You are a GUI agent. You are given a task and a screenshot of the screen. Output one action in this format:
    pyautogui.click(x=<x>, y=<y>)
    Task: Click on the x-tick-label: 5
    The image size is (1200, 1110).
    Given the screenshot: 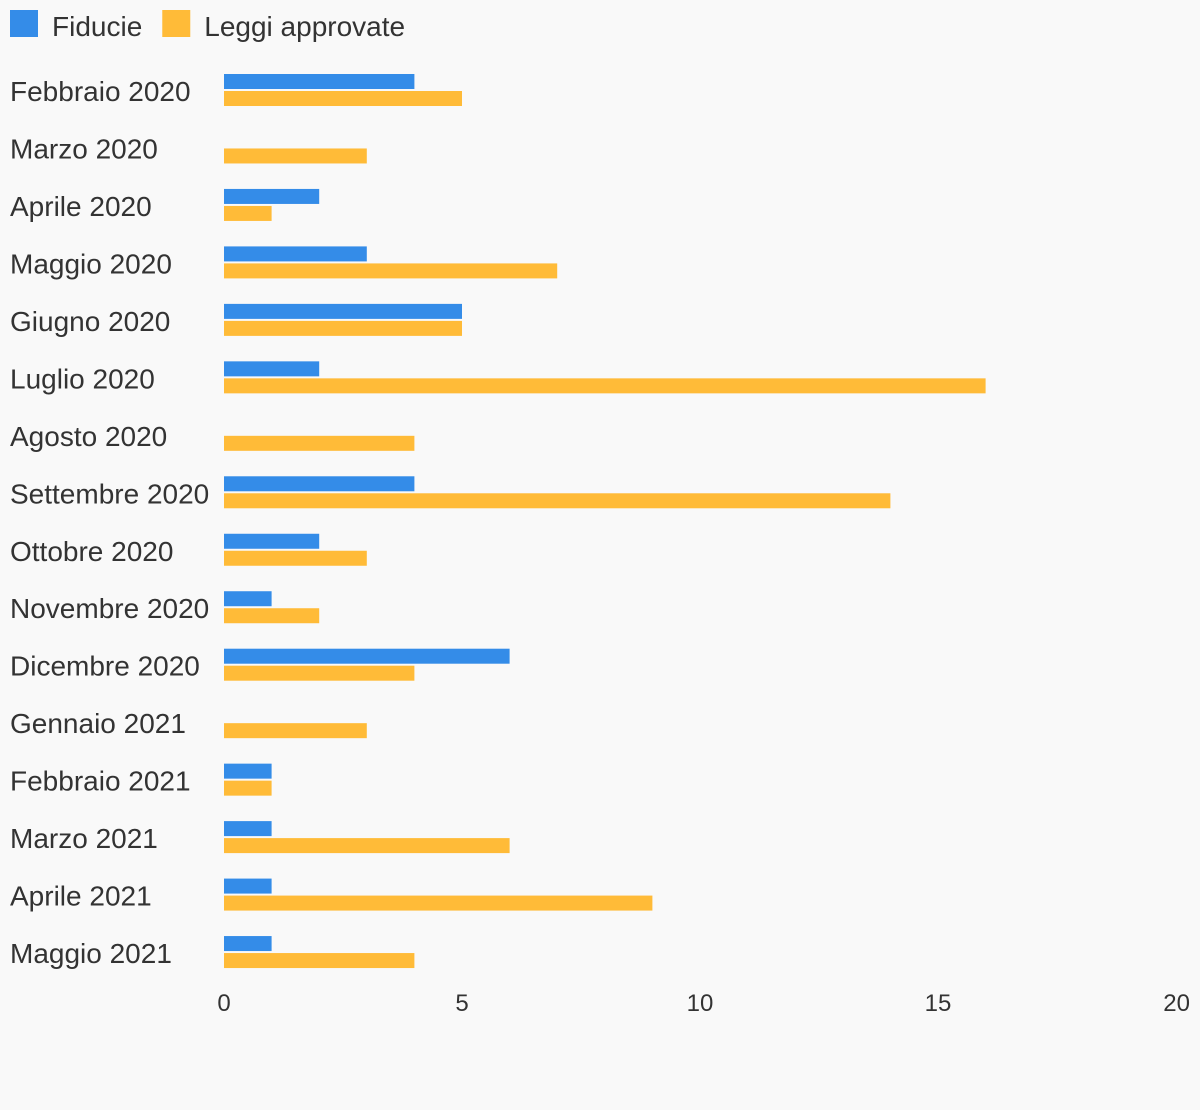 What is the action you would take?
    pyautogui.click(x=461, y=1003)
    